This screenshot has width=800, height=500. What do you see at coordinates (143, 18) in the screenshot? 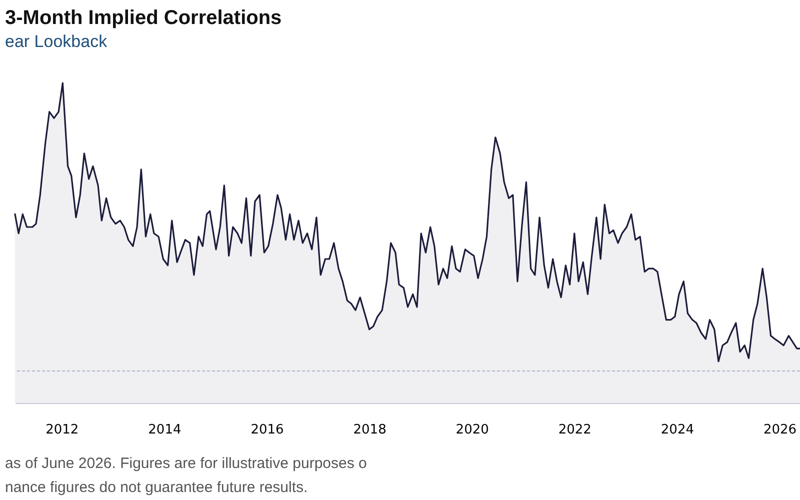
I see `chart-title: 3-Month Implied Correlations` at bounding box center [143, 18].